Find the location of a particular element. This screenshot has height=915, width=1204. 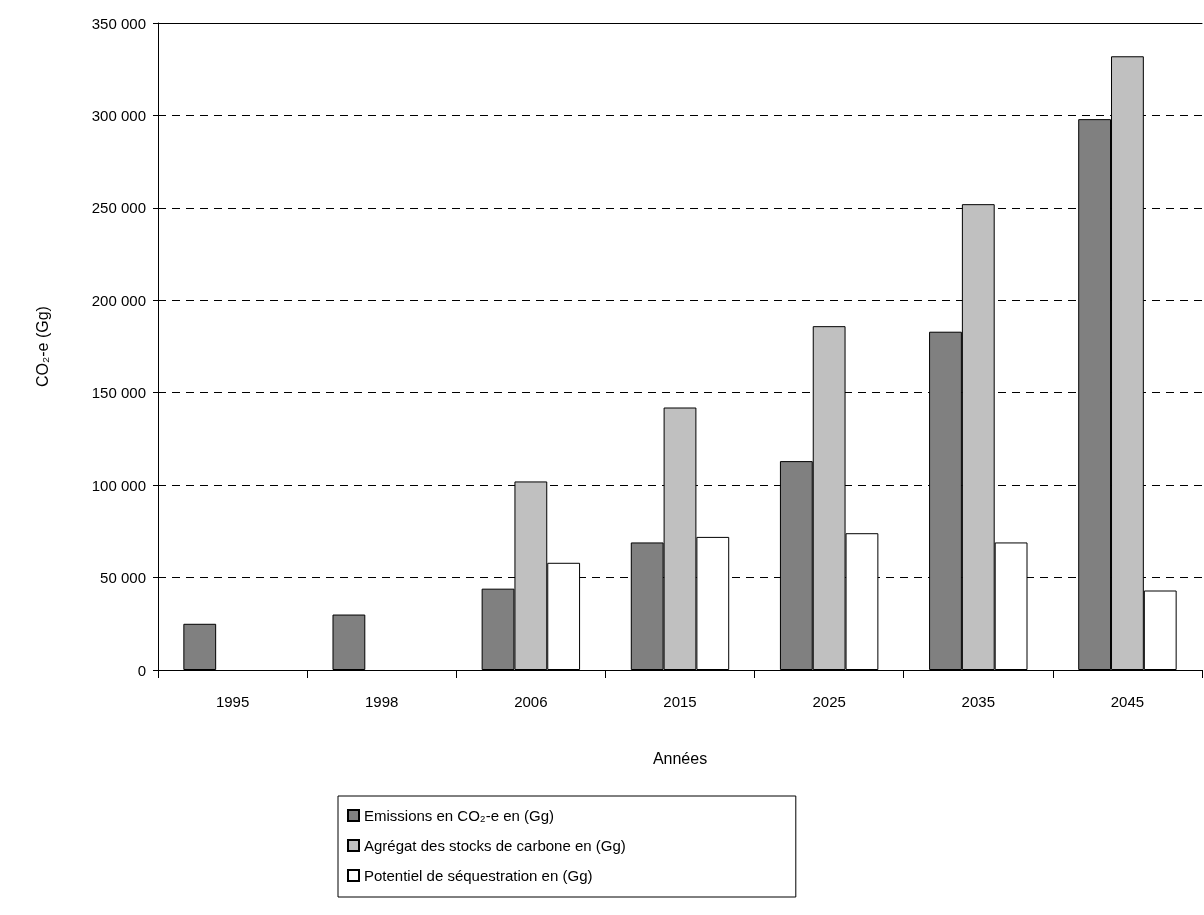

x-tick-label: 2015 is located at coordinates (680, 701).